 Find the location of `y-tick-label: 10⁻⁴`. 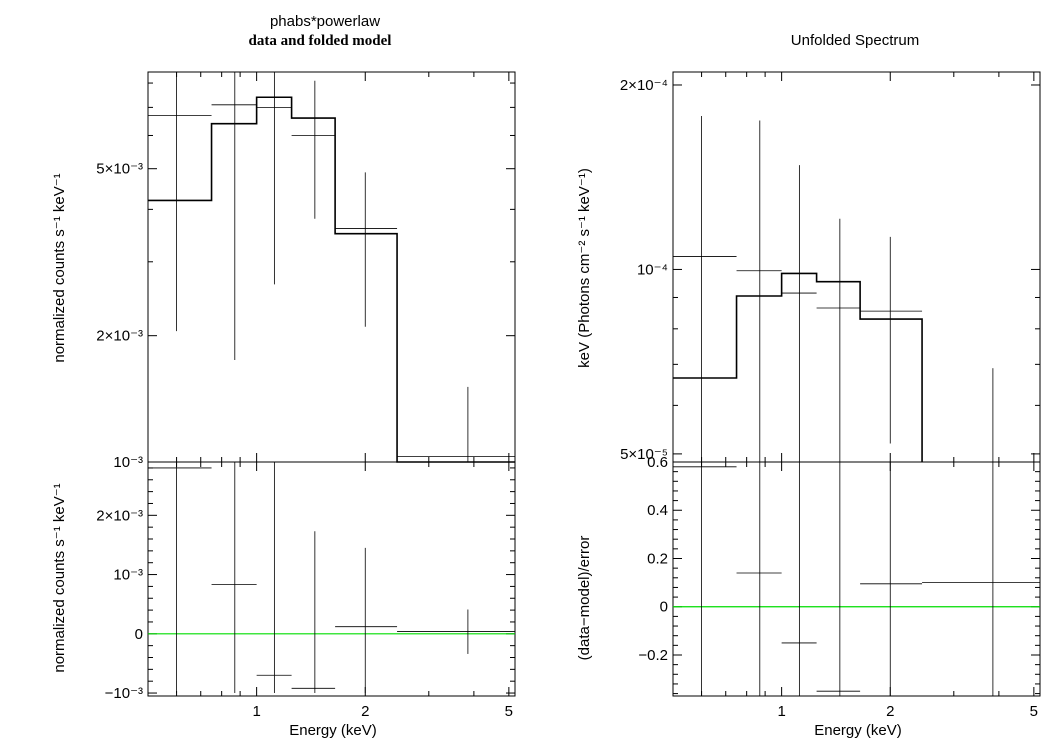

y-tick-label: 10⁻⁴ is located at coordinates (652, 269).